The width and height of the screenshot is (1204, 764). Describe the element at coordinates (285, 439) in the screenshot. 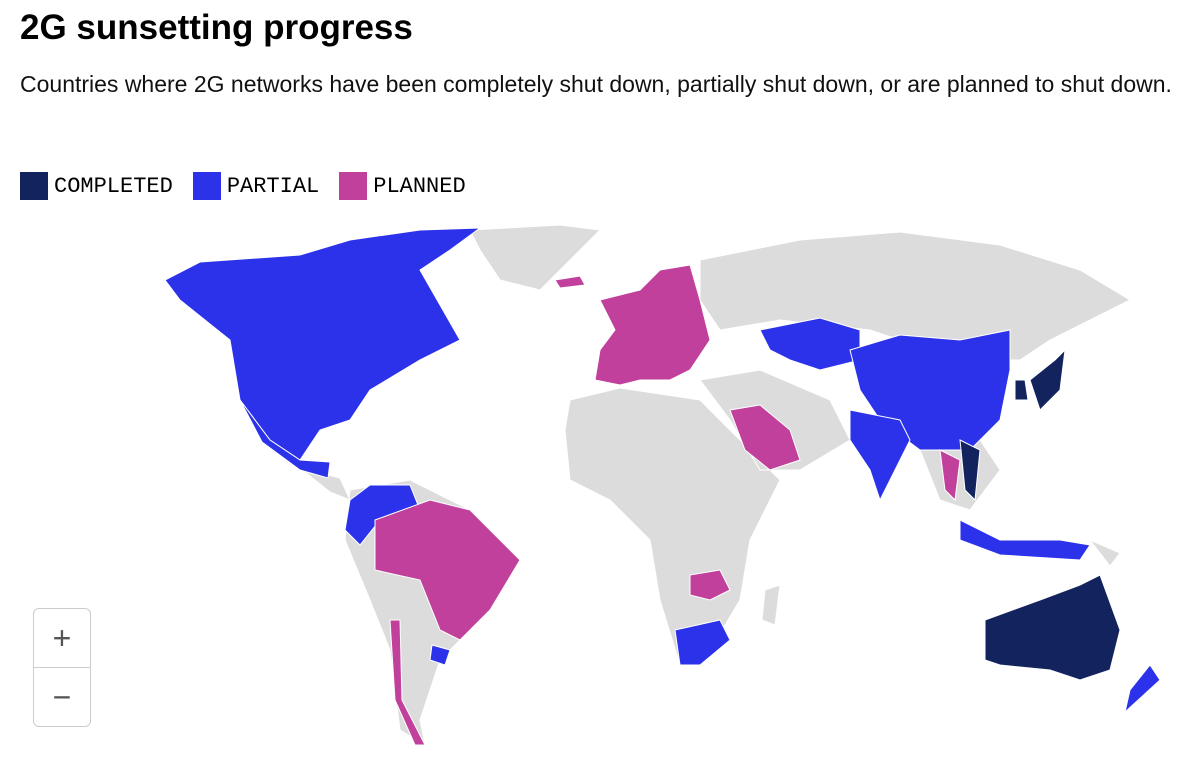

I see `mexico` at that location.